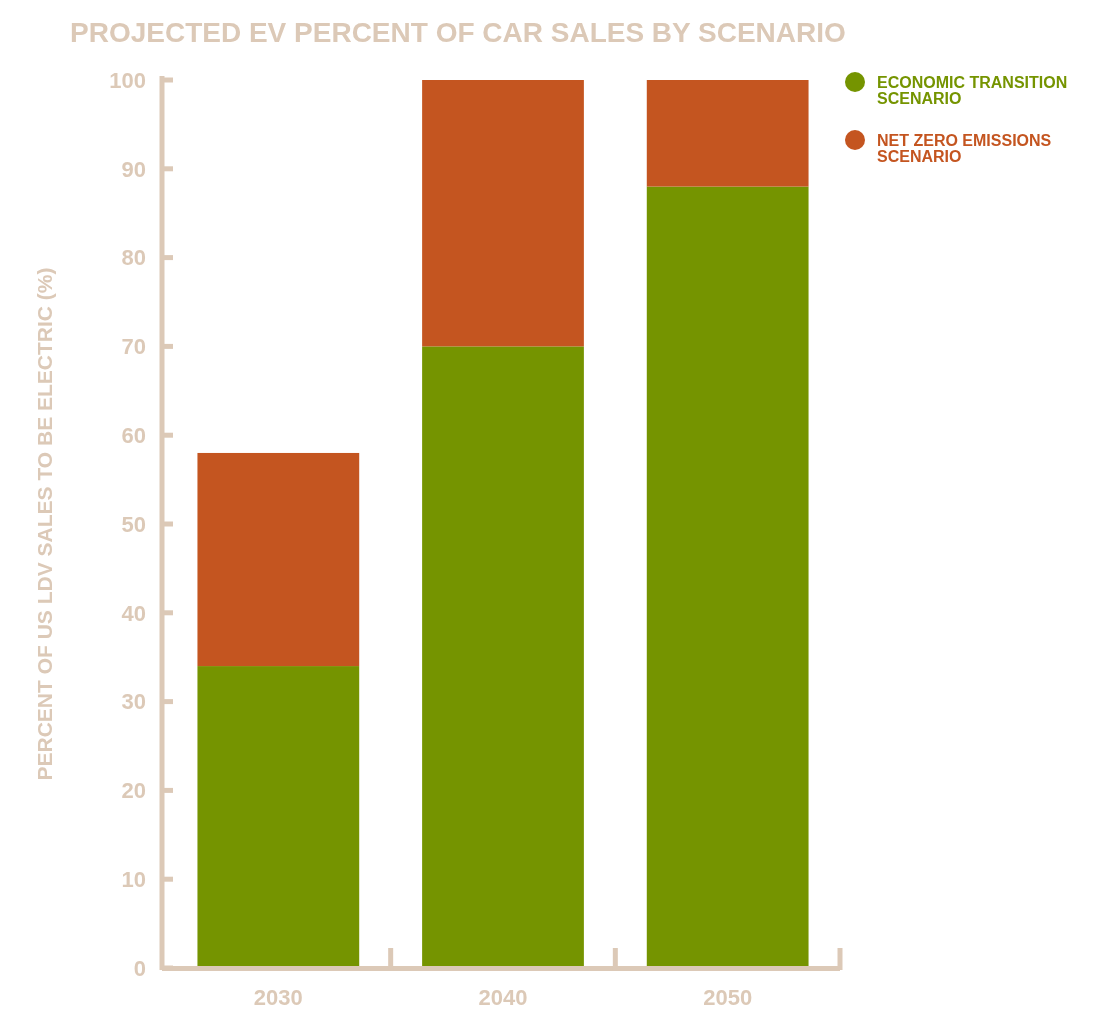 This screenshot has width=1105, height=1010. I want to click on y-tick-label: 30, so click(133, 702).